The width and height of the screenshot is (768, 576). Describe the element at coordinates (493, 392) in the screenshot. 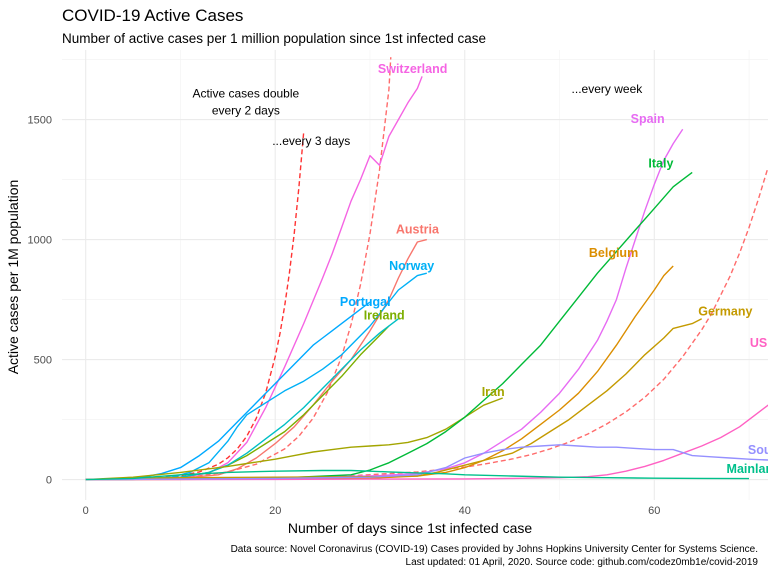

I see `series-label: Iran` at that location.